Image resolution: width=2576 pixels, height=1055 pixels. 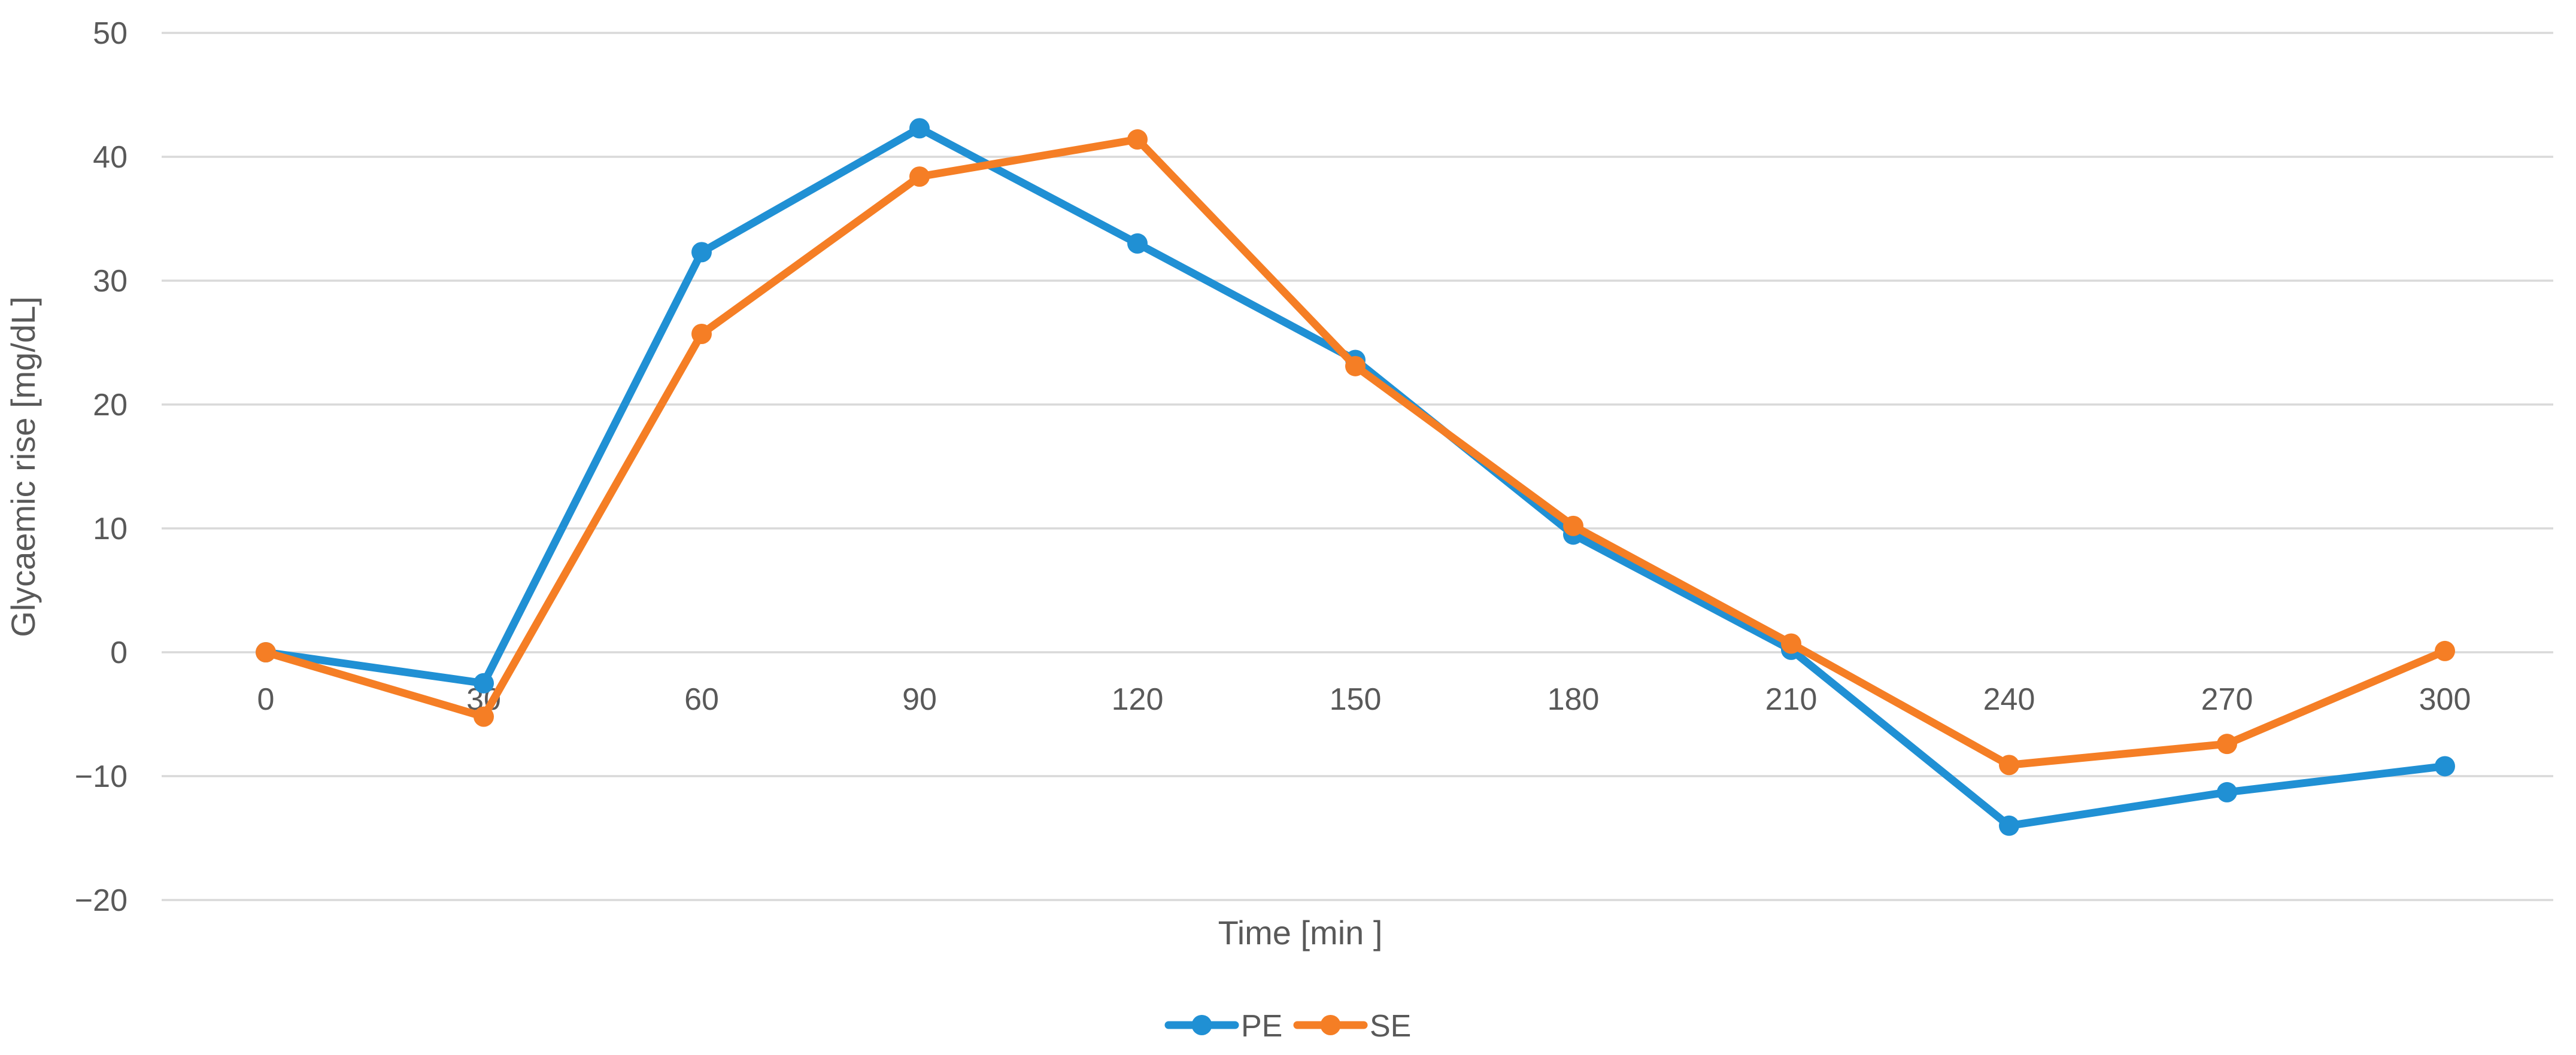 What do you see at coordinates (266, 699) in the screenshot?
I see `x-tick-label: 0` at bounding box center [266, 699].